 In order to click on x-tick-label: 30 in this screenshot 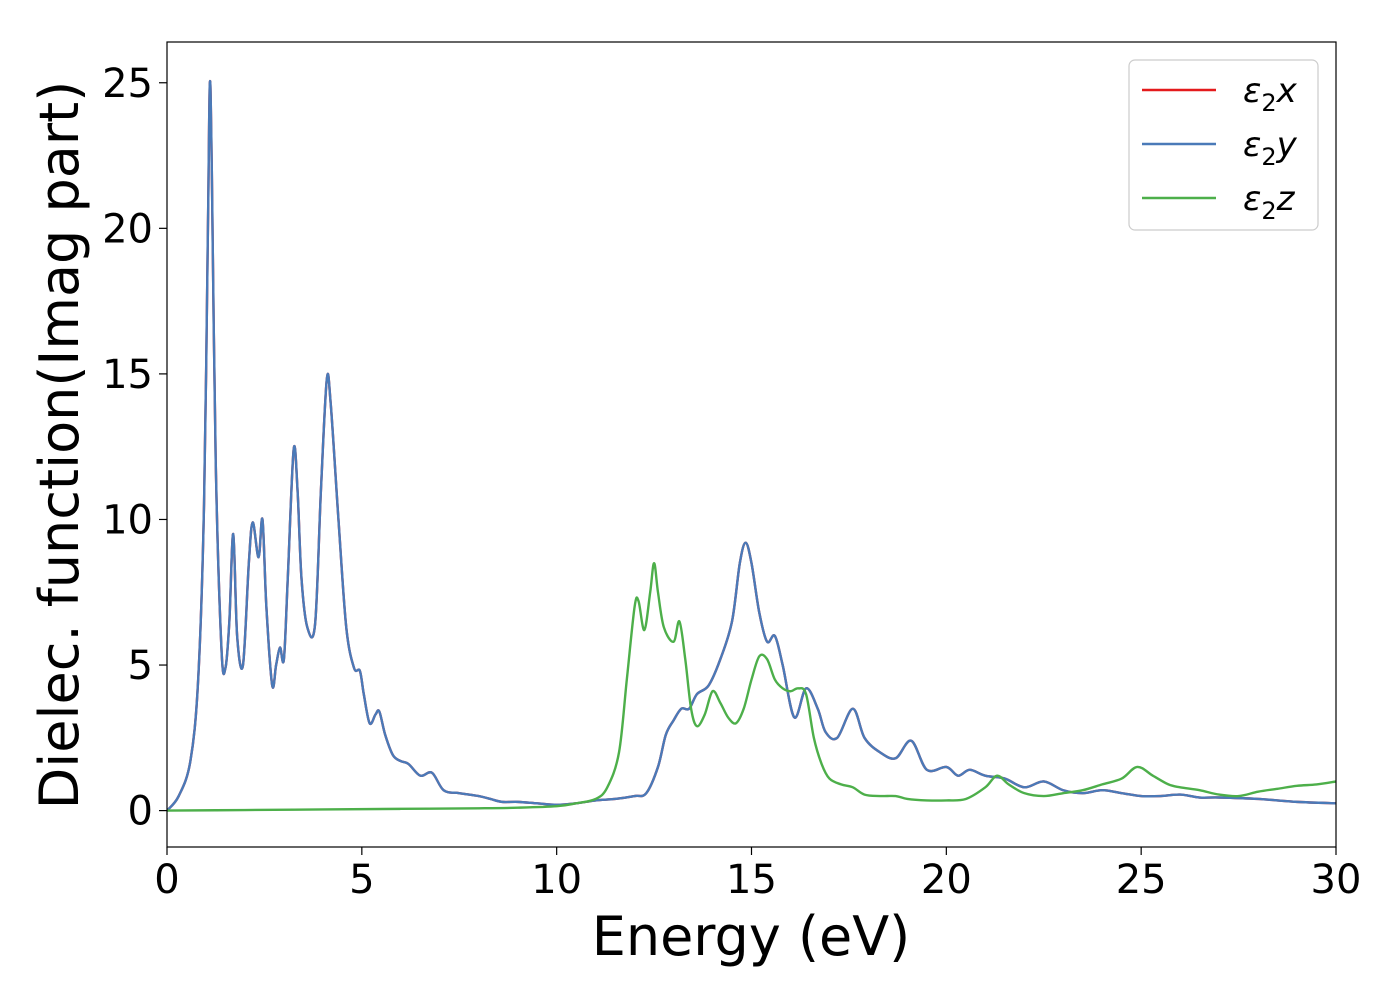, I will do `click(1336, 880)`.